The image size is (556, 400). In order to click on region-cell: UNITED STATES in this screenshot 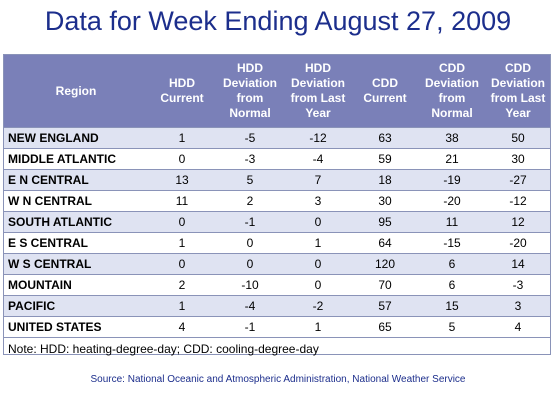, I will do `click(76, 326)`.